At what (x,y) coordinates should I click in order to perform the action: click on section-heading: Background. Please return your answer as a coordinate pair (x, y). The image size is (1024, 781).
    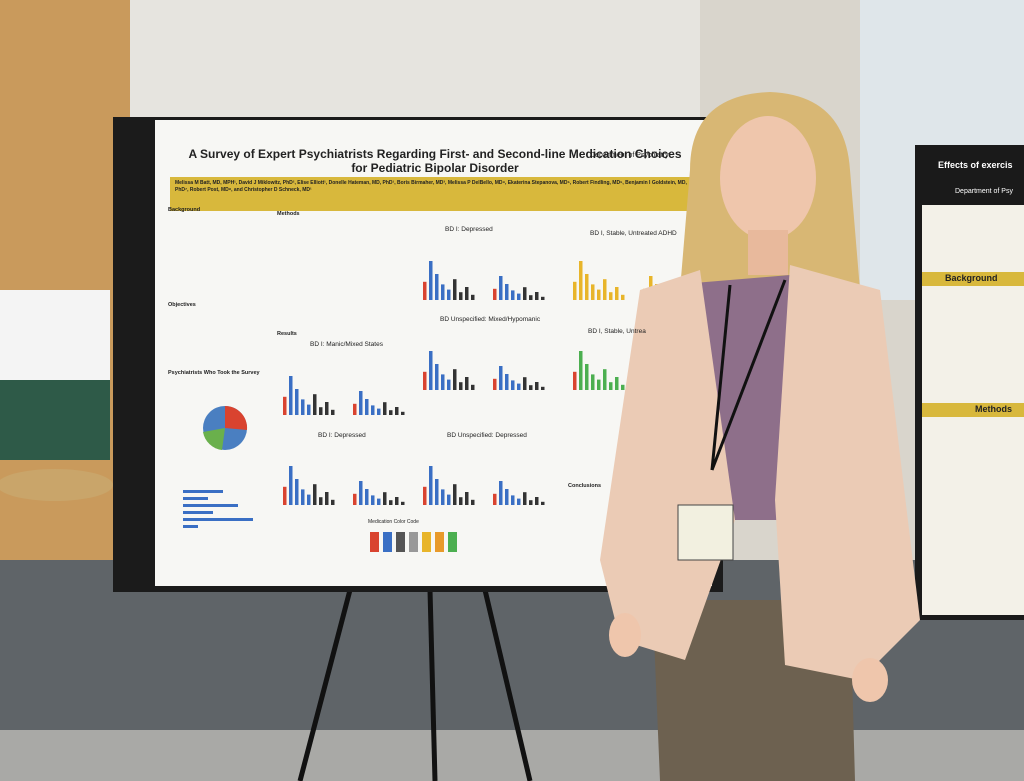
    Looking at the image, I should click on (184, 210).